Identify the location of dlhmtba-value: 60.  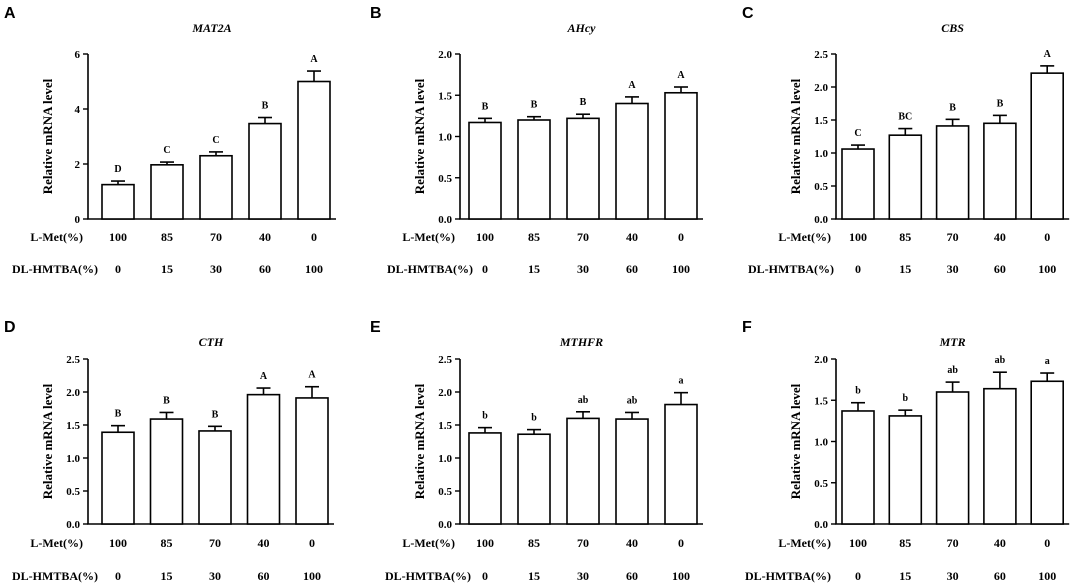
(264, 576).